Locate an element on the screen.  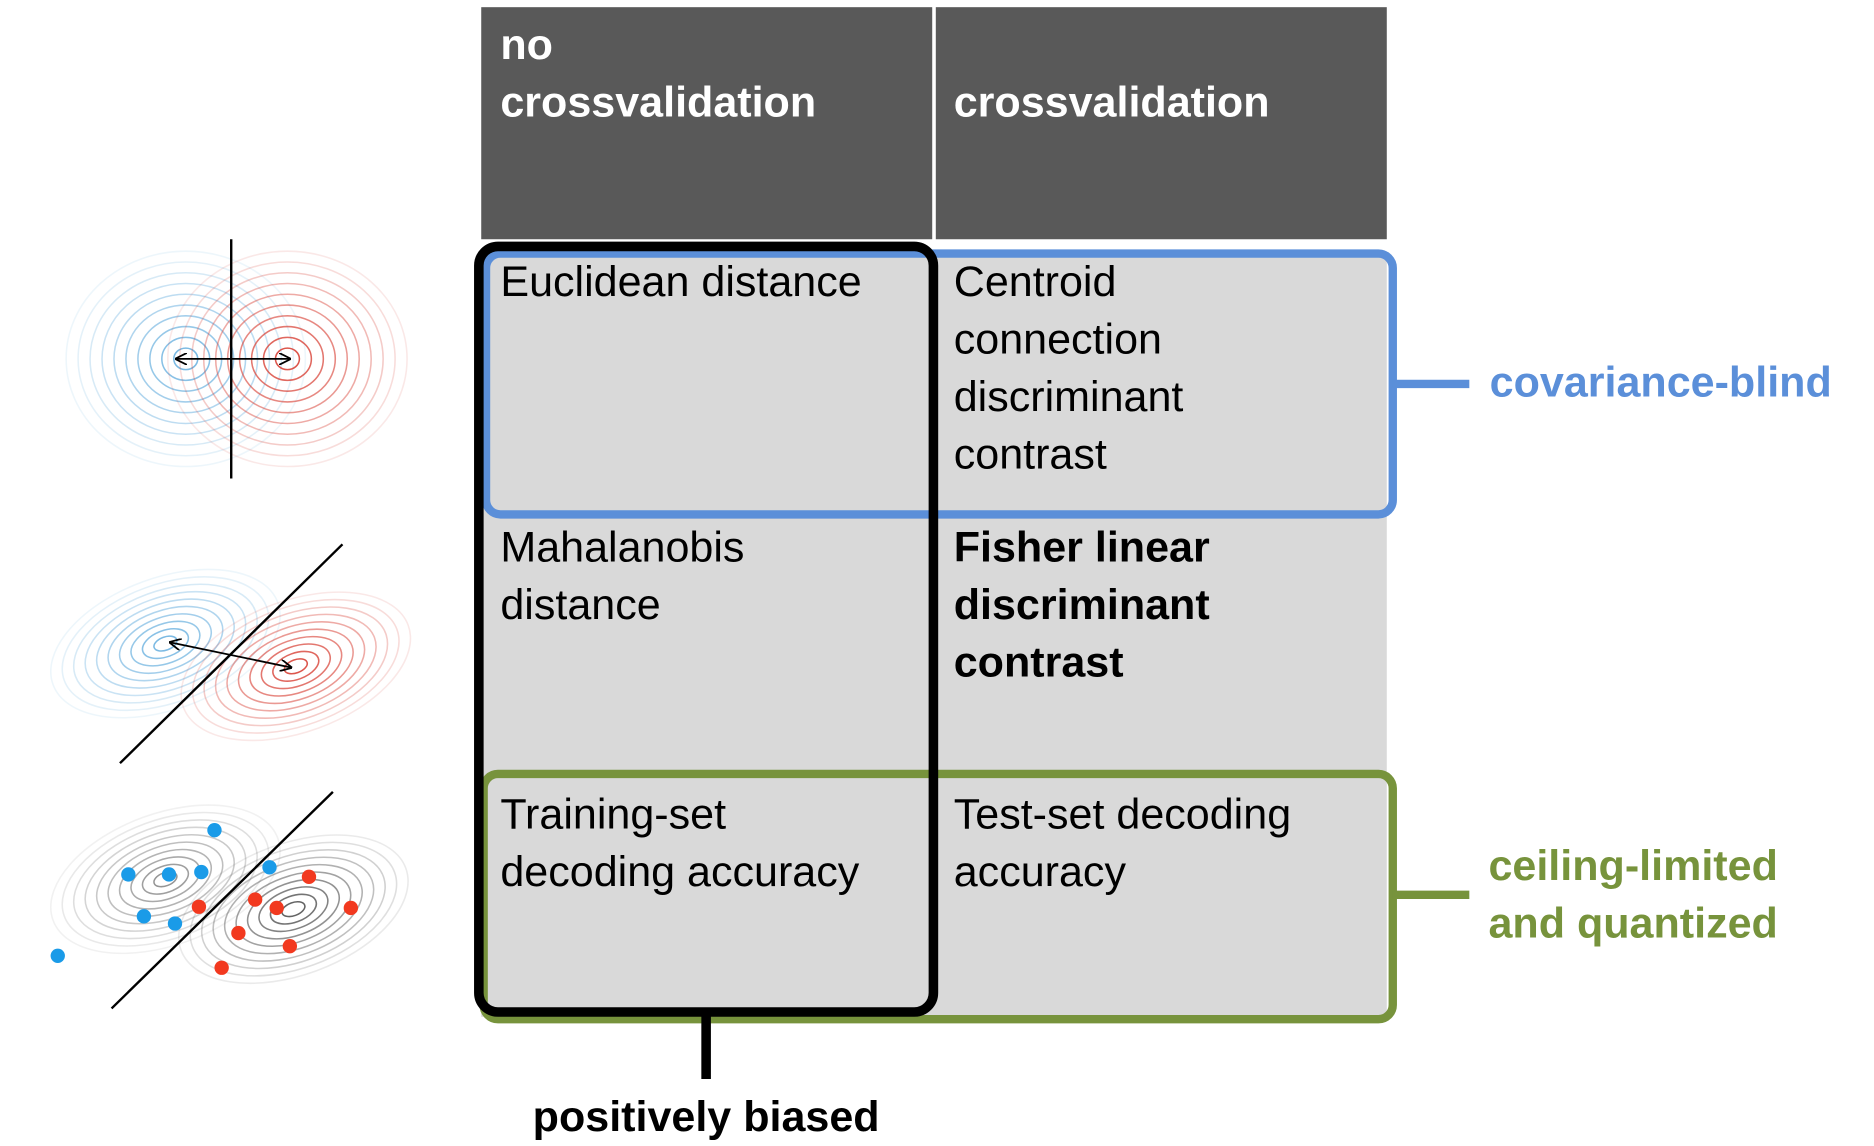
cell-text: Fisher linear is located at coordinates (1082, 548).